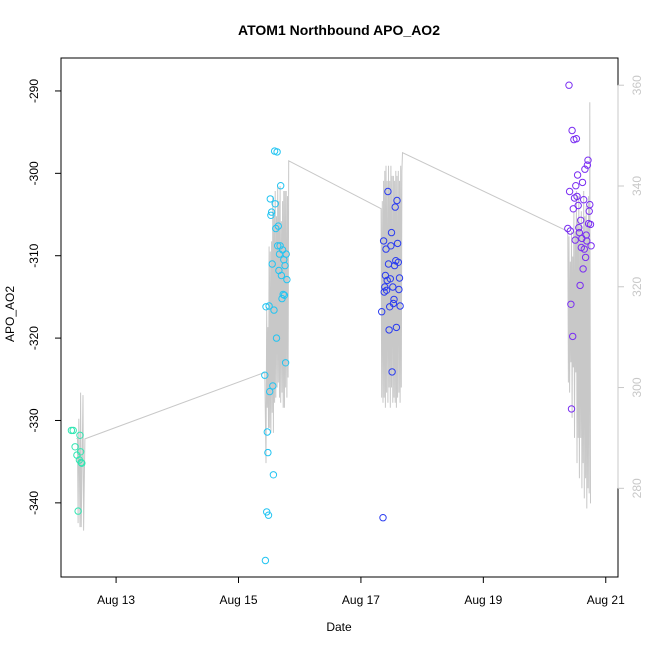 Image resolution: width=650 pixels, height=650 pixels. Describe the element at coordinates (34, 420) in the screenshot. I see `y-tick-label: -330` at that location.